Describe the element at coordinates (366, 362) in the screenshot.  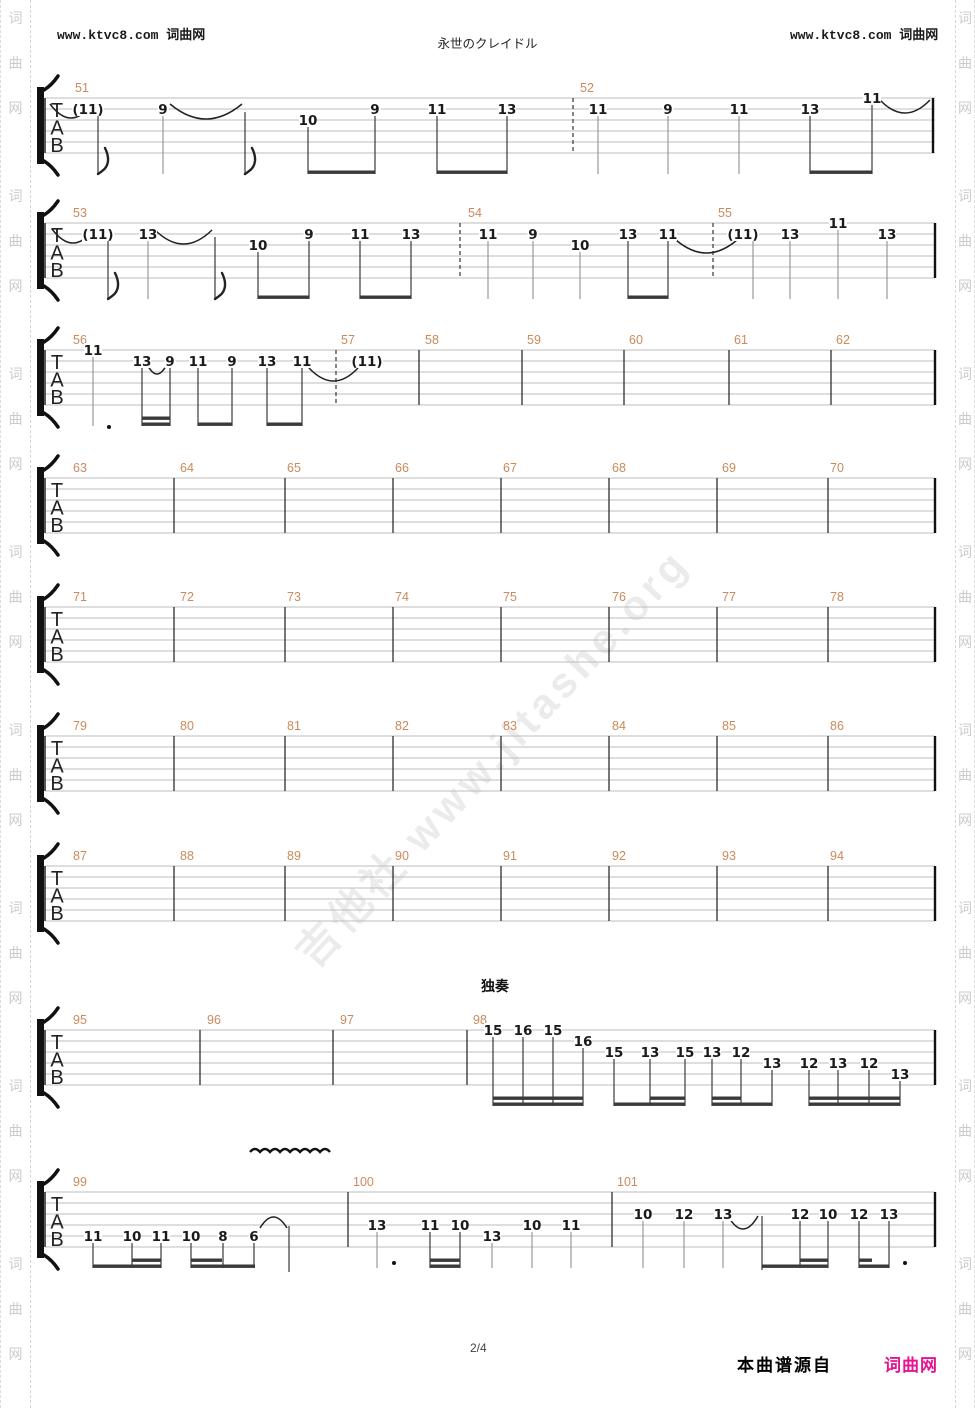
I see `tab-note: (11)` at that location.